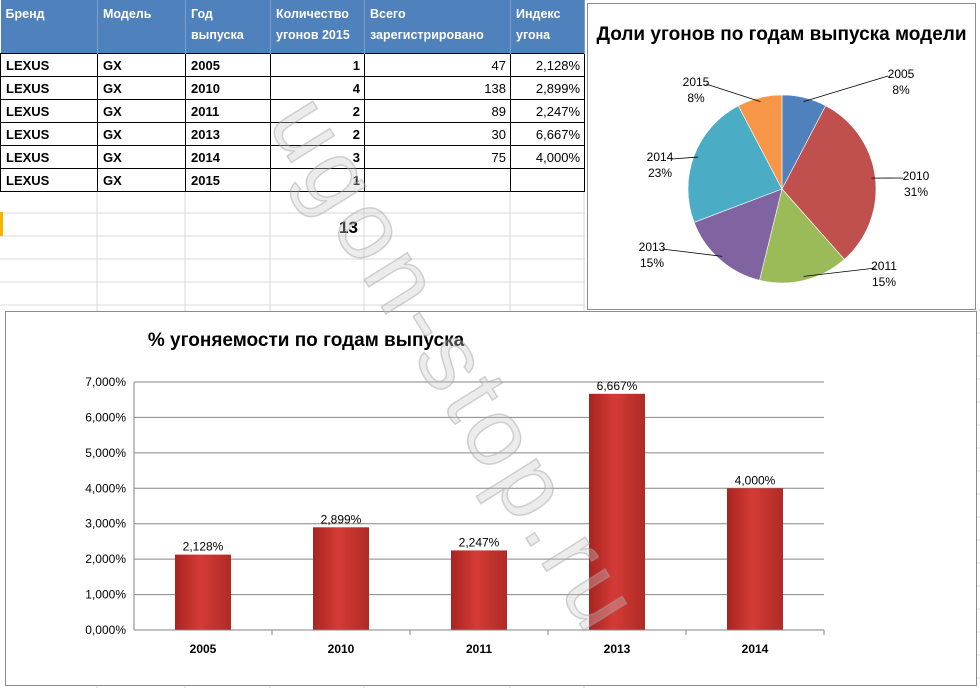 This screenshot has width=980, height=688. I want to click on cell-year: 2013, so click(228, 134).